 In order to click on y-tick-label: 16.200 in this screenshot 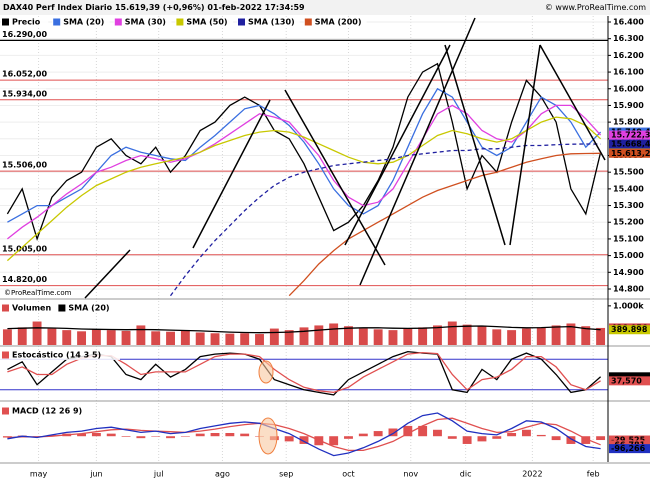, I will do `click(628, 55)`.